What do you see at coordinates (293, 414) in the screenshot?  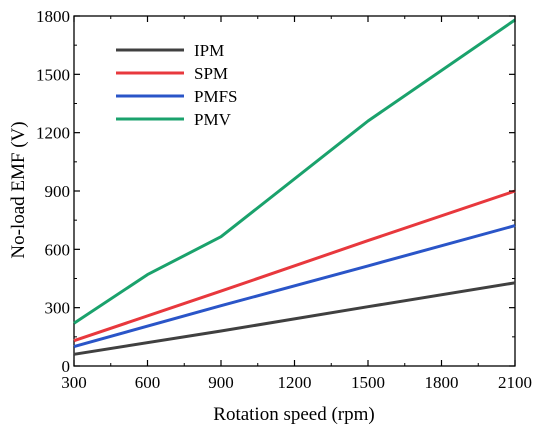 I see `x-axis-label: Rotation speed (rpm)` at bounding box center [293, 414].